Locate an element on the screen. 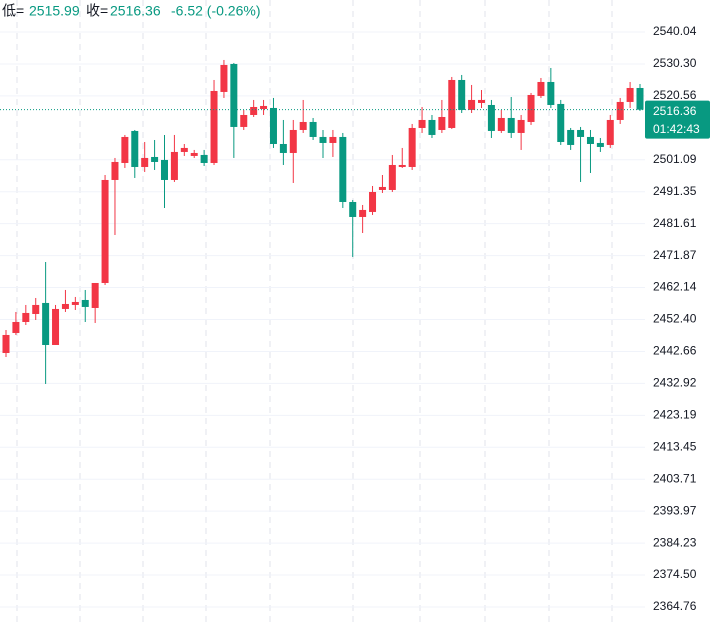  header-low: 2515.99 is located at coordinates (54, 11).